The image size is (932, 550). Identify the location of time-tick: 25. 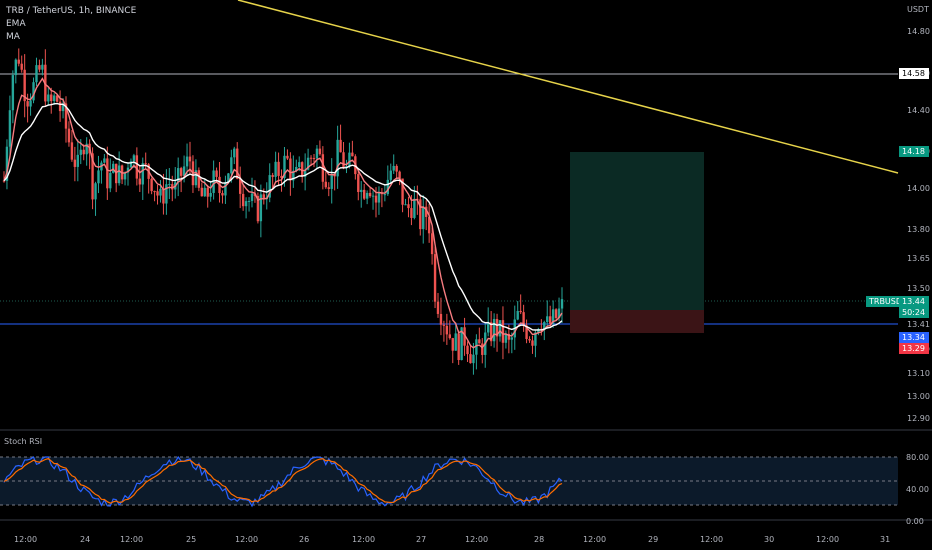
(191, 539).